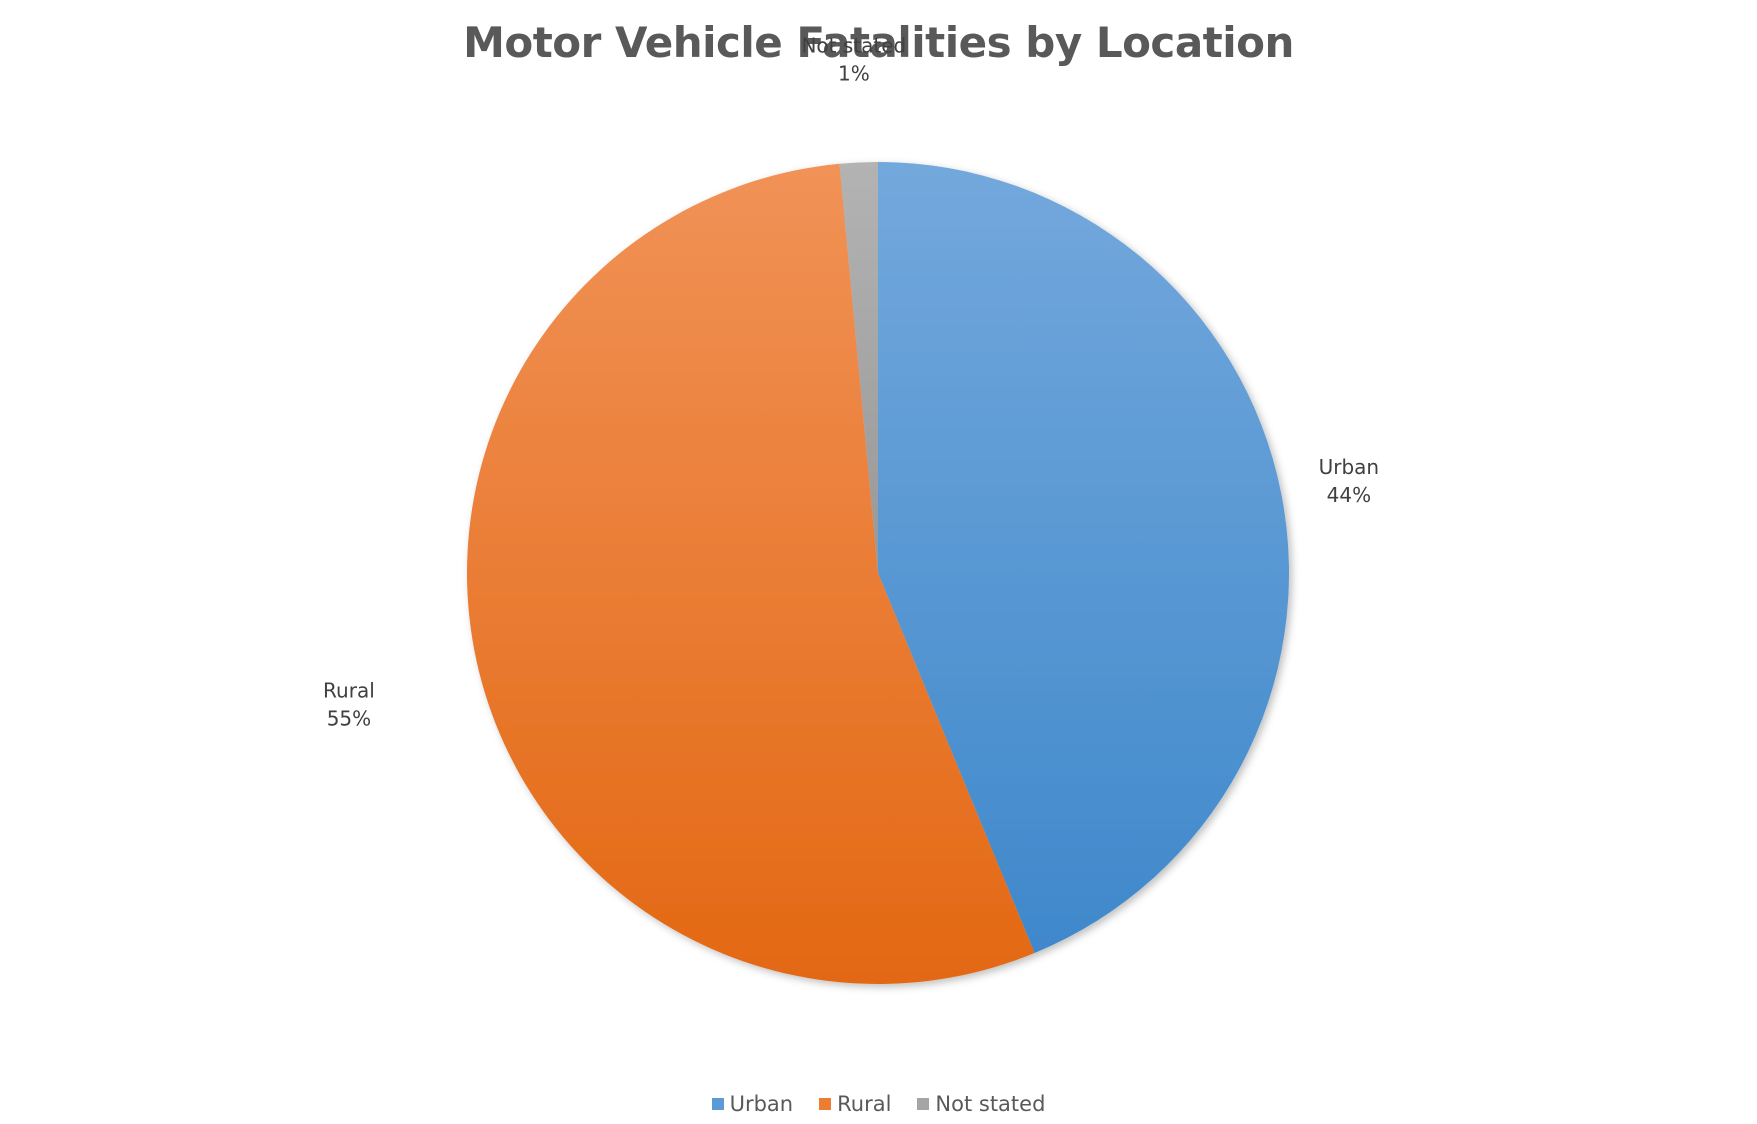 The height and width of the screenshot is (1124, 1757). What do you see at coordinates (853, 60) in the screenshot?
I see `slice-label-not-stated: Not stated 1%` at bounding box center [853, 60].